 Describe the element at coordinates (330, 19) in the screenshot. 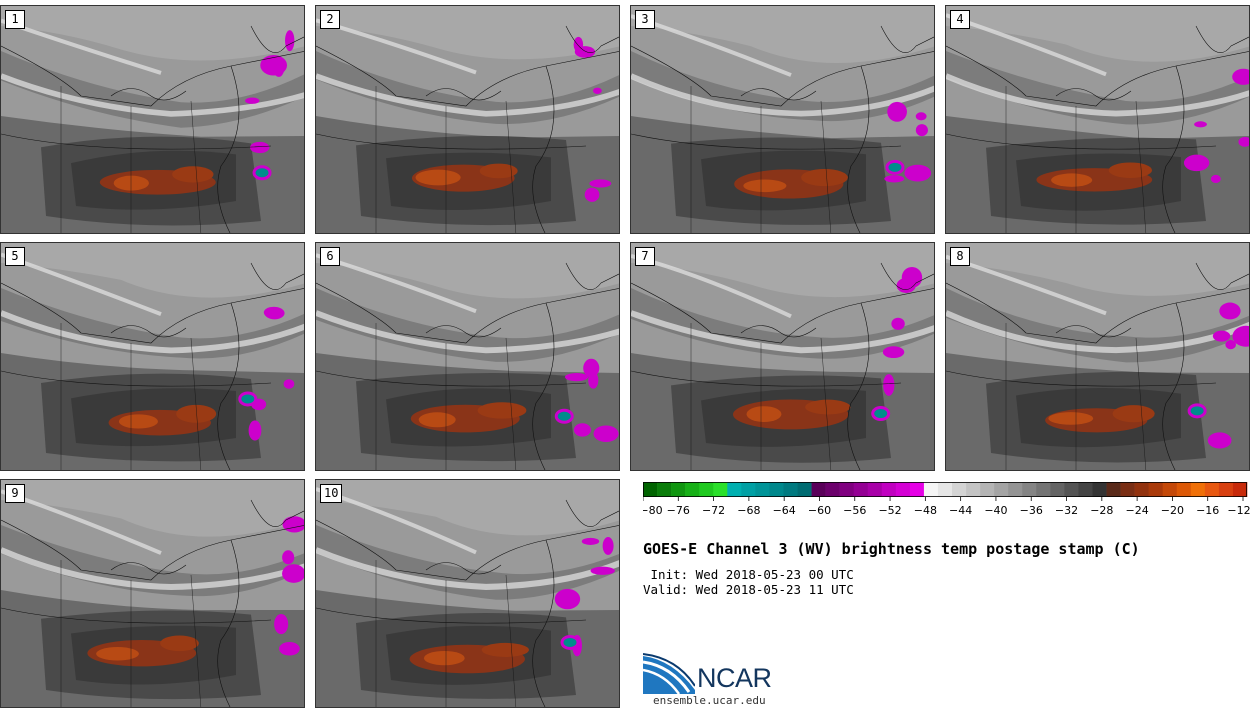

I see `panel-number-label: 2` at that location.